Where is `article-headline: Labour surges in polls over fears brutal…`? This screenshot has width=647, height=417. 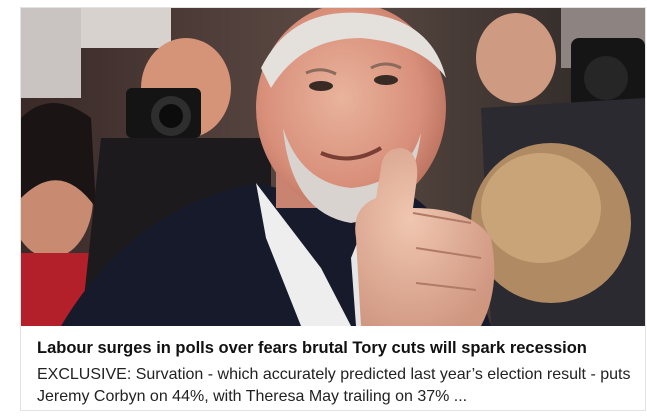
article-headline: Labour surges in polls over fears brutal… is located at coordinates (312, 348).